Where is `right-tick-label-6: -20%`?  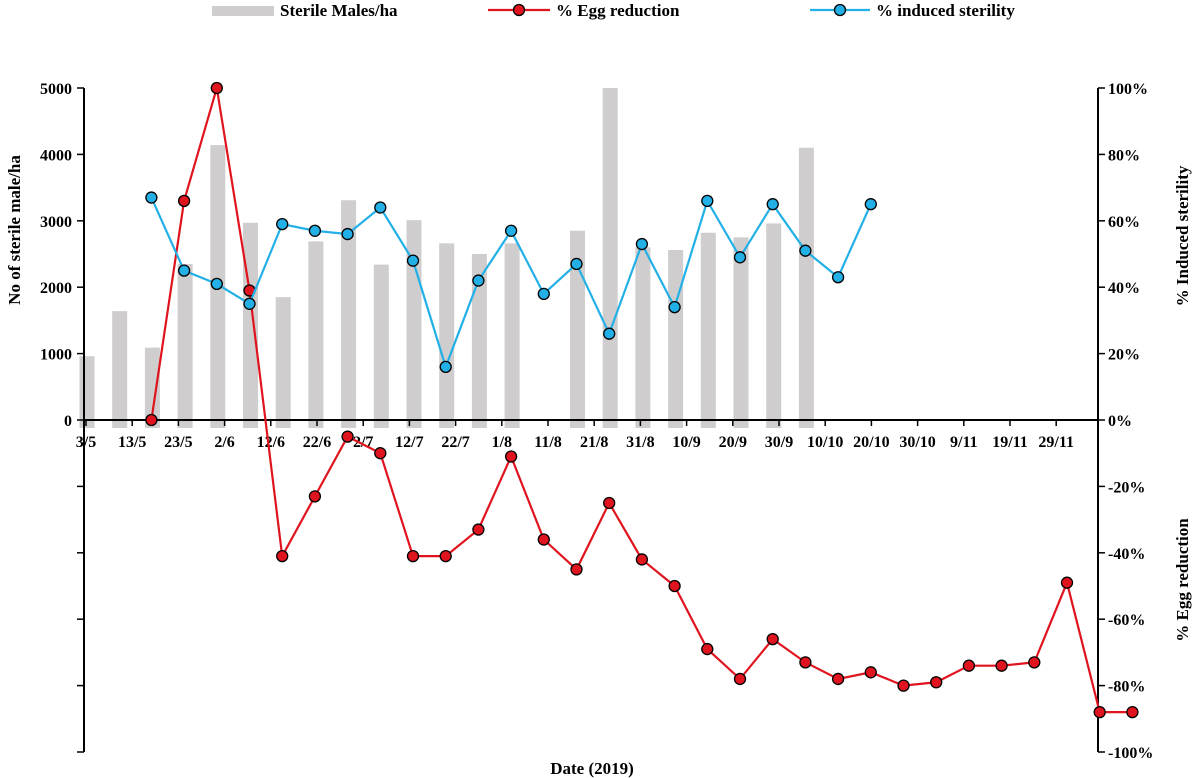 right-tick-label-6: -20% is located at coordinates (1126, 487).